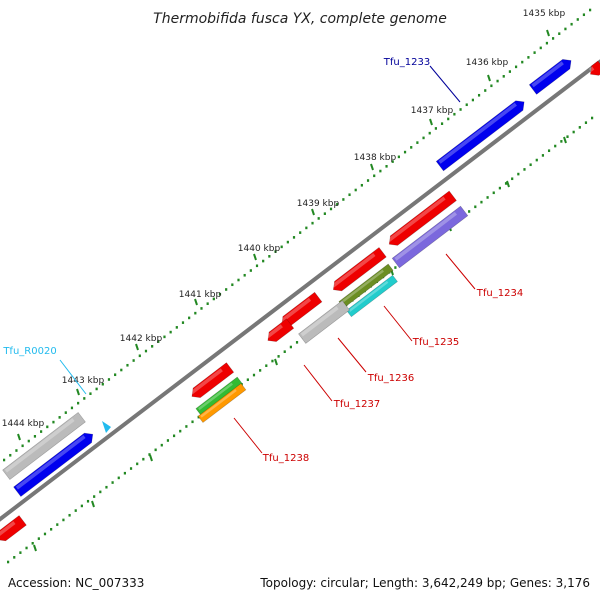  What do you see at coordinates (76, 583) in the screenshot?
I see `accession-text: Accession: NC_007333` at bounding box center [76, 583].